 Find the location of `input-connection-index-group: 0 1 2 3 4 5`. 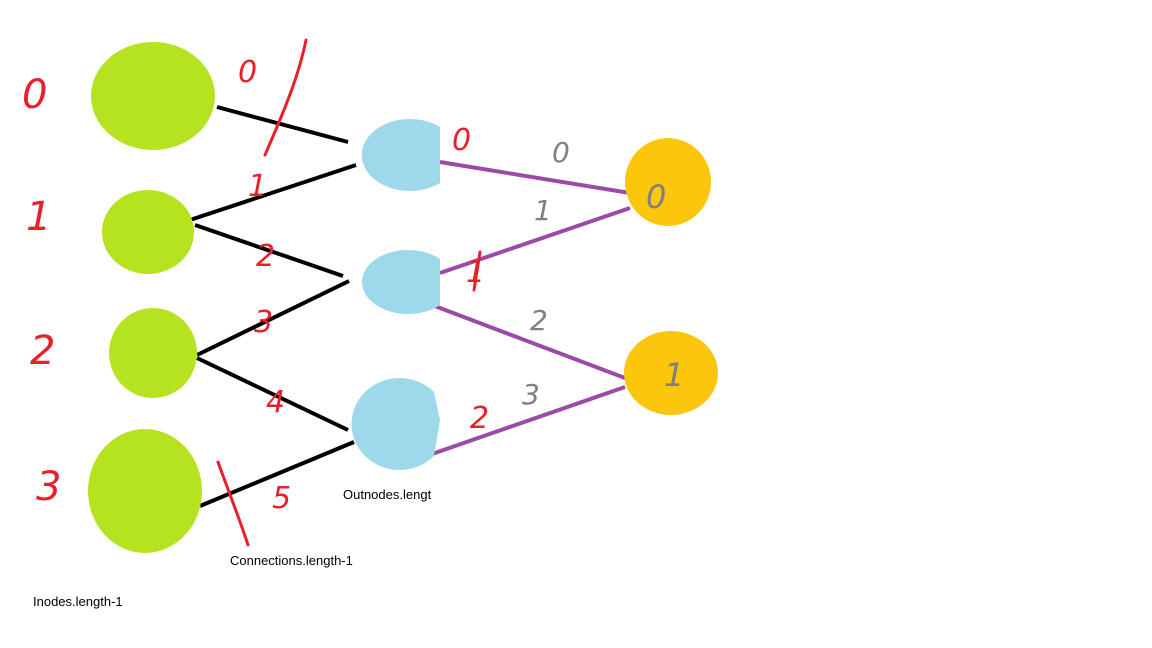

input-connection-index-group: 0 1 2 3 4 5 is located at coordinates (264, 285).